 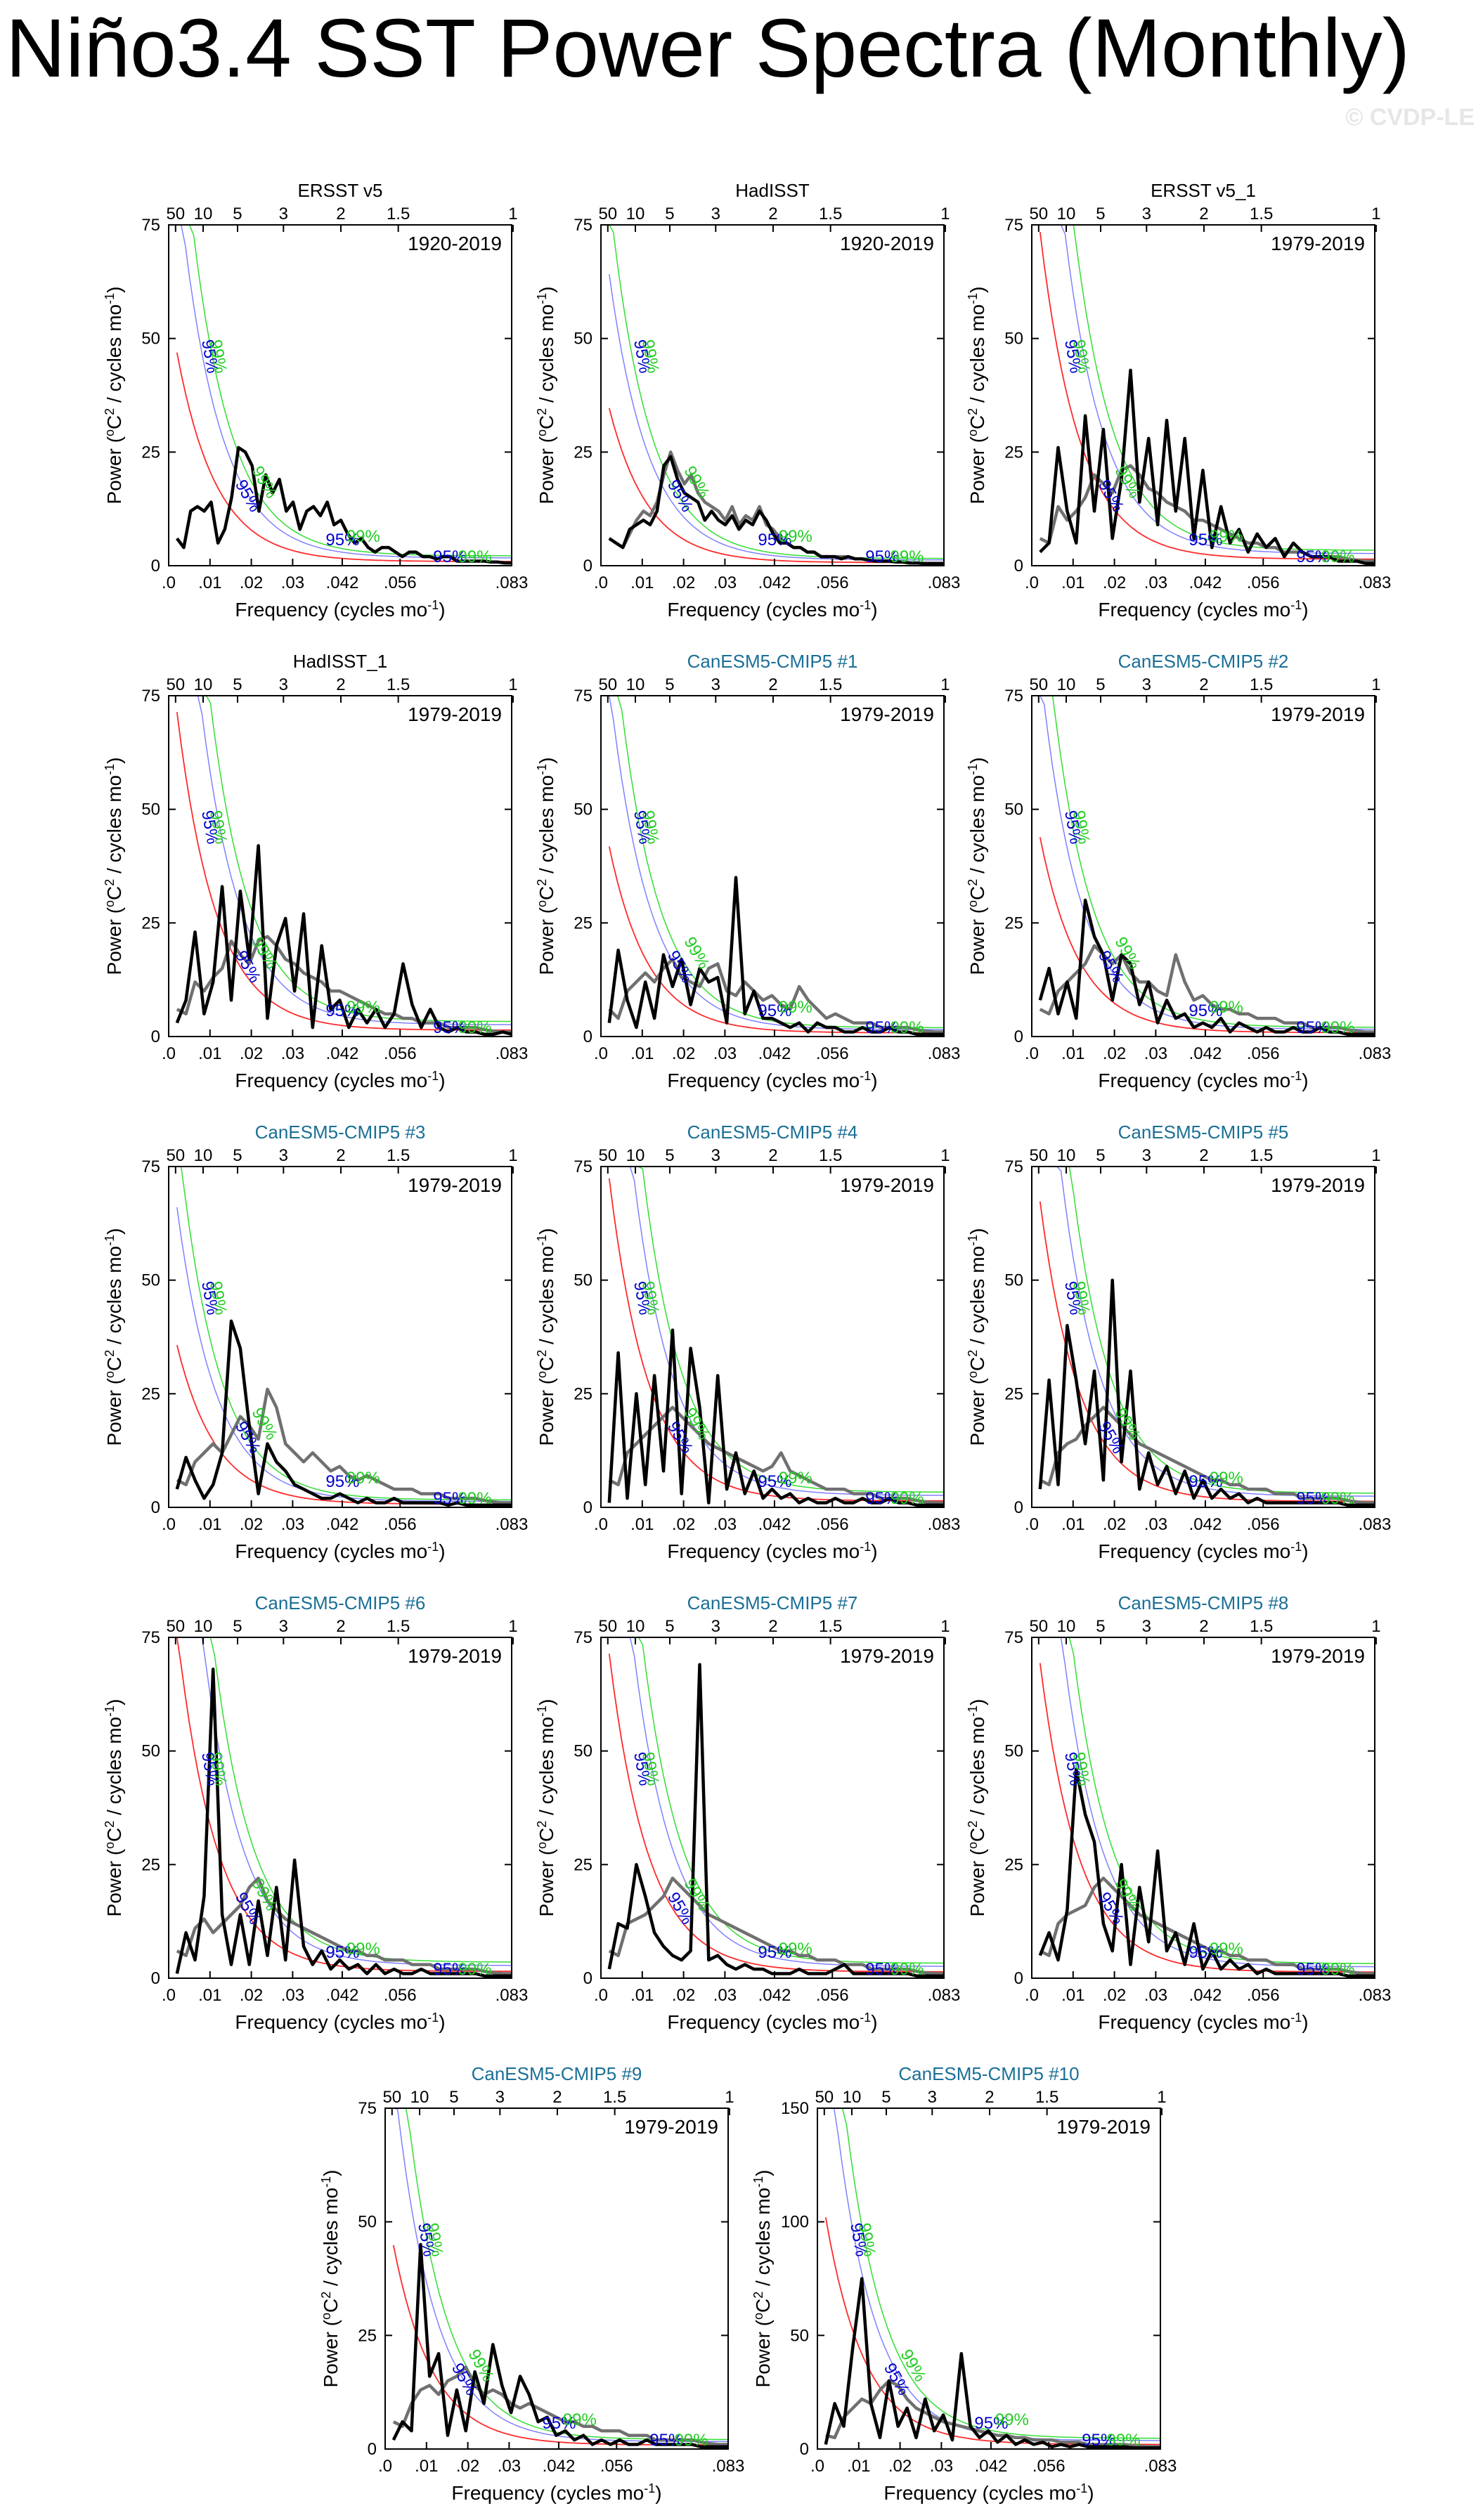 What do you see at coordinates (988, 2073) in the screenshot?
I see `panel-title: CanESM5-CMIP5 #10` at bounding box center [988, 2073].